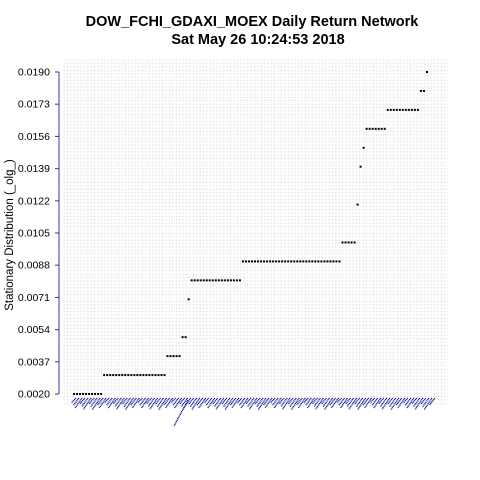 The width and height of the screenshot is (480, 480). I want to click on y-tick-label: 0.0071, so click(34, 298).